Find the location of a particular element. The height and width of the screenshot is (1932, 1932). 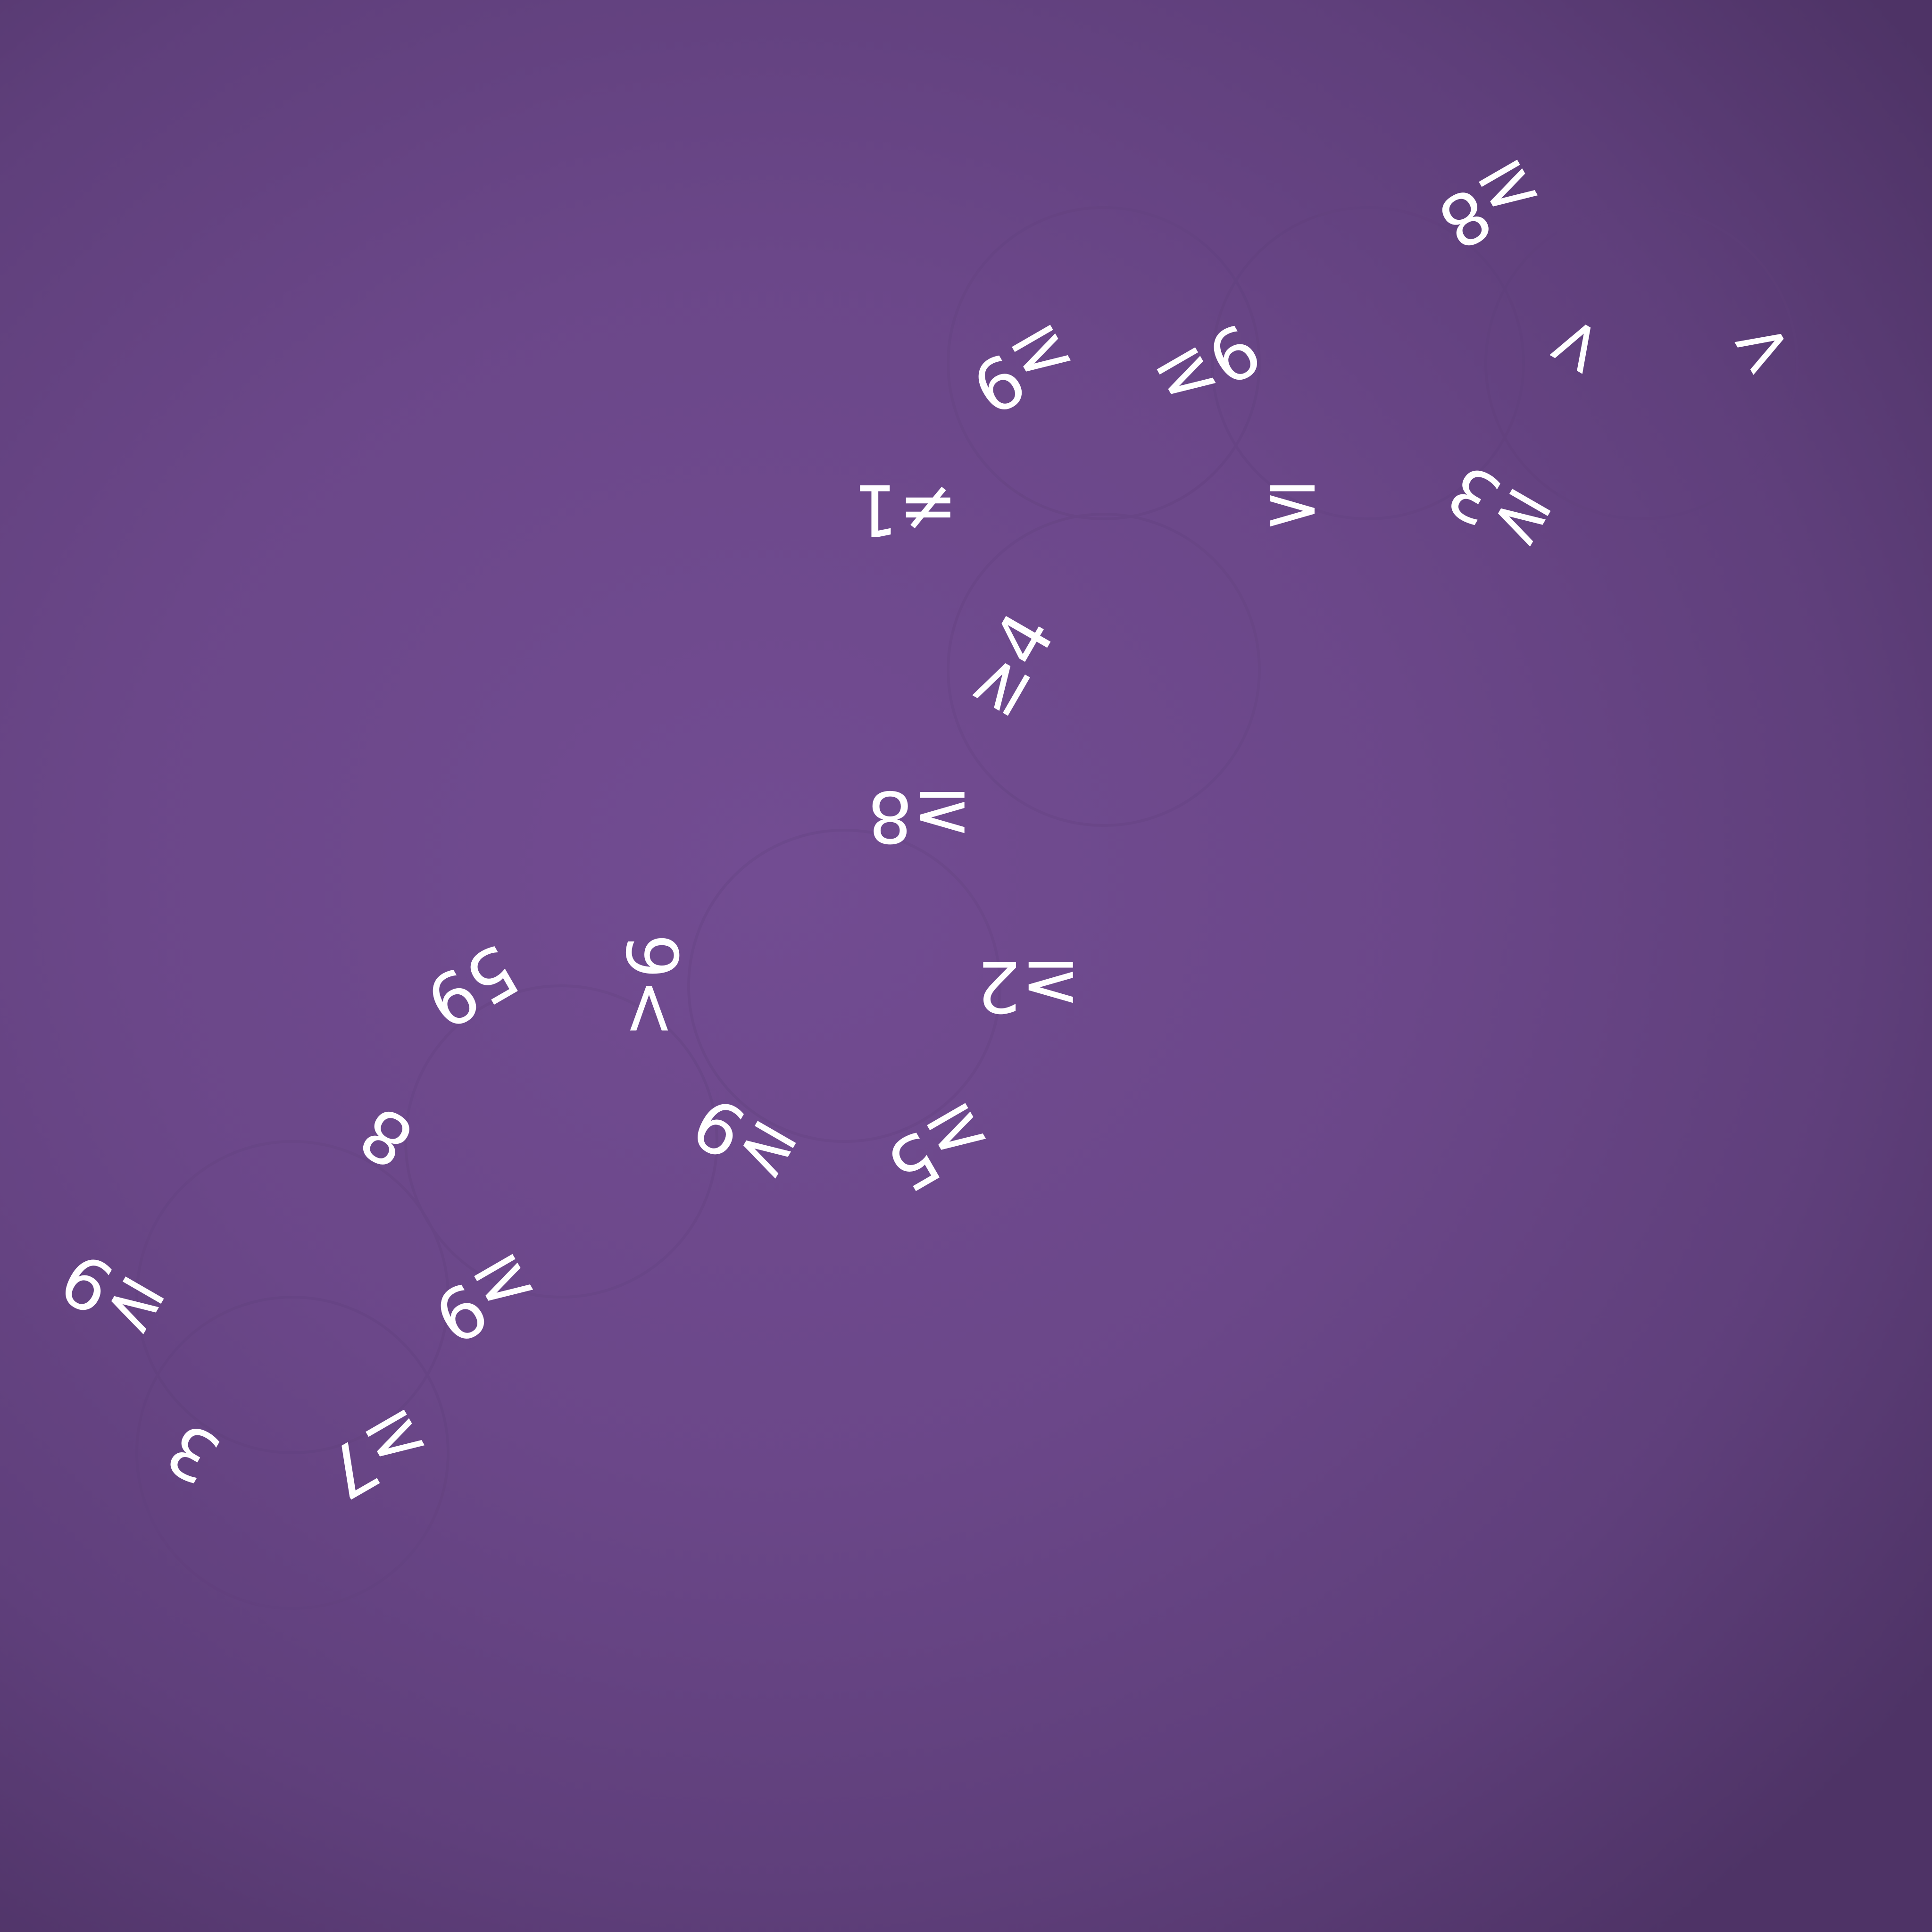

tile-label: ≥2 is located at coordinates (1028, 986).